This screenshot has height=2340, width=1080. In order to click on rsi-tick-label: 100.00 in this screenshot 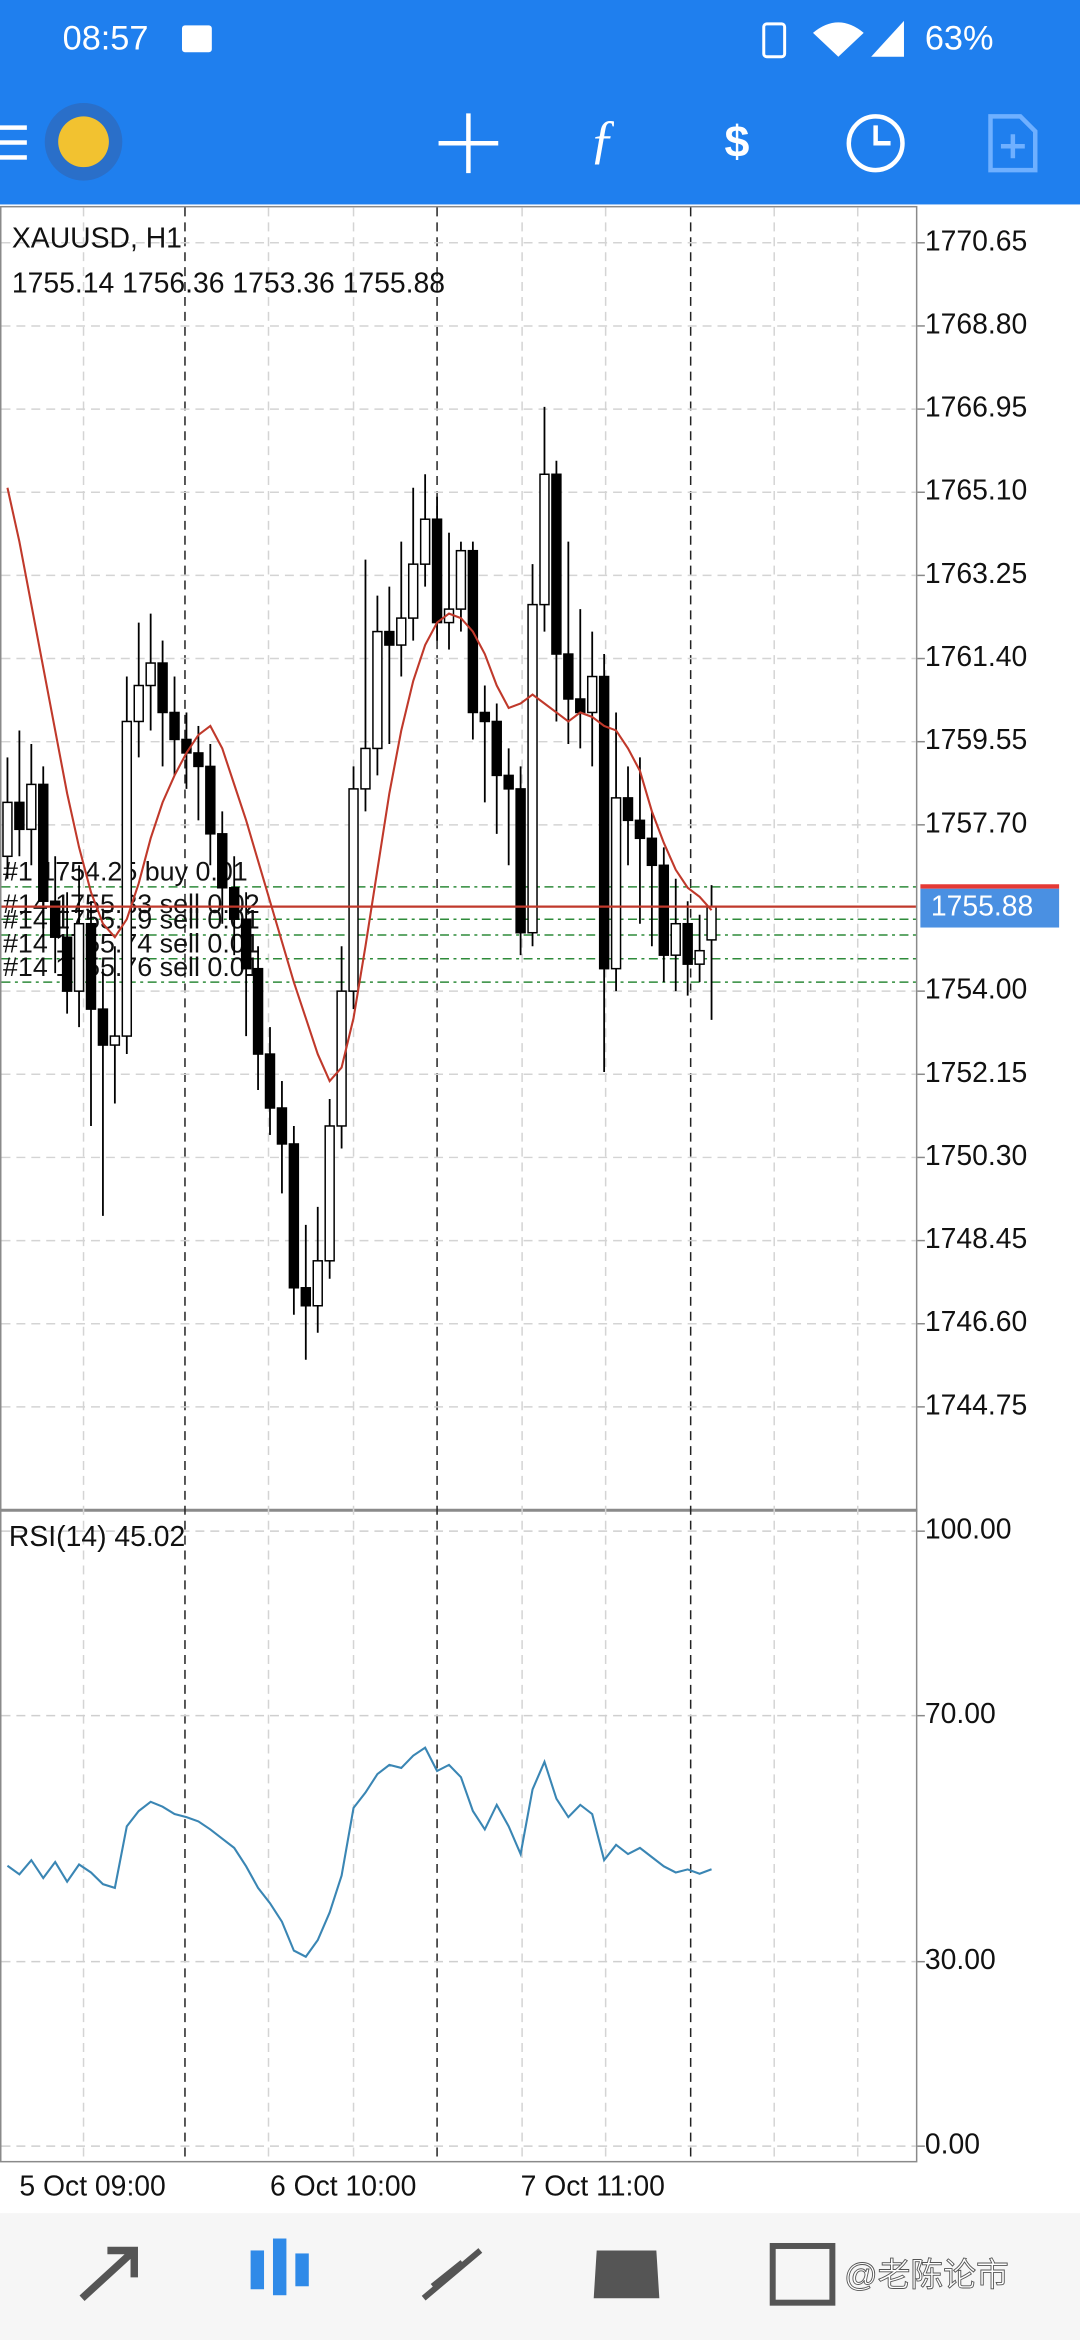, I will do `click(968, 1530)`.